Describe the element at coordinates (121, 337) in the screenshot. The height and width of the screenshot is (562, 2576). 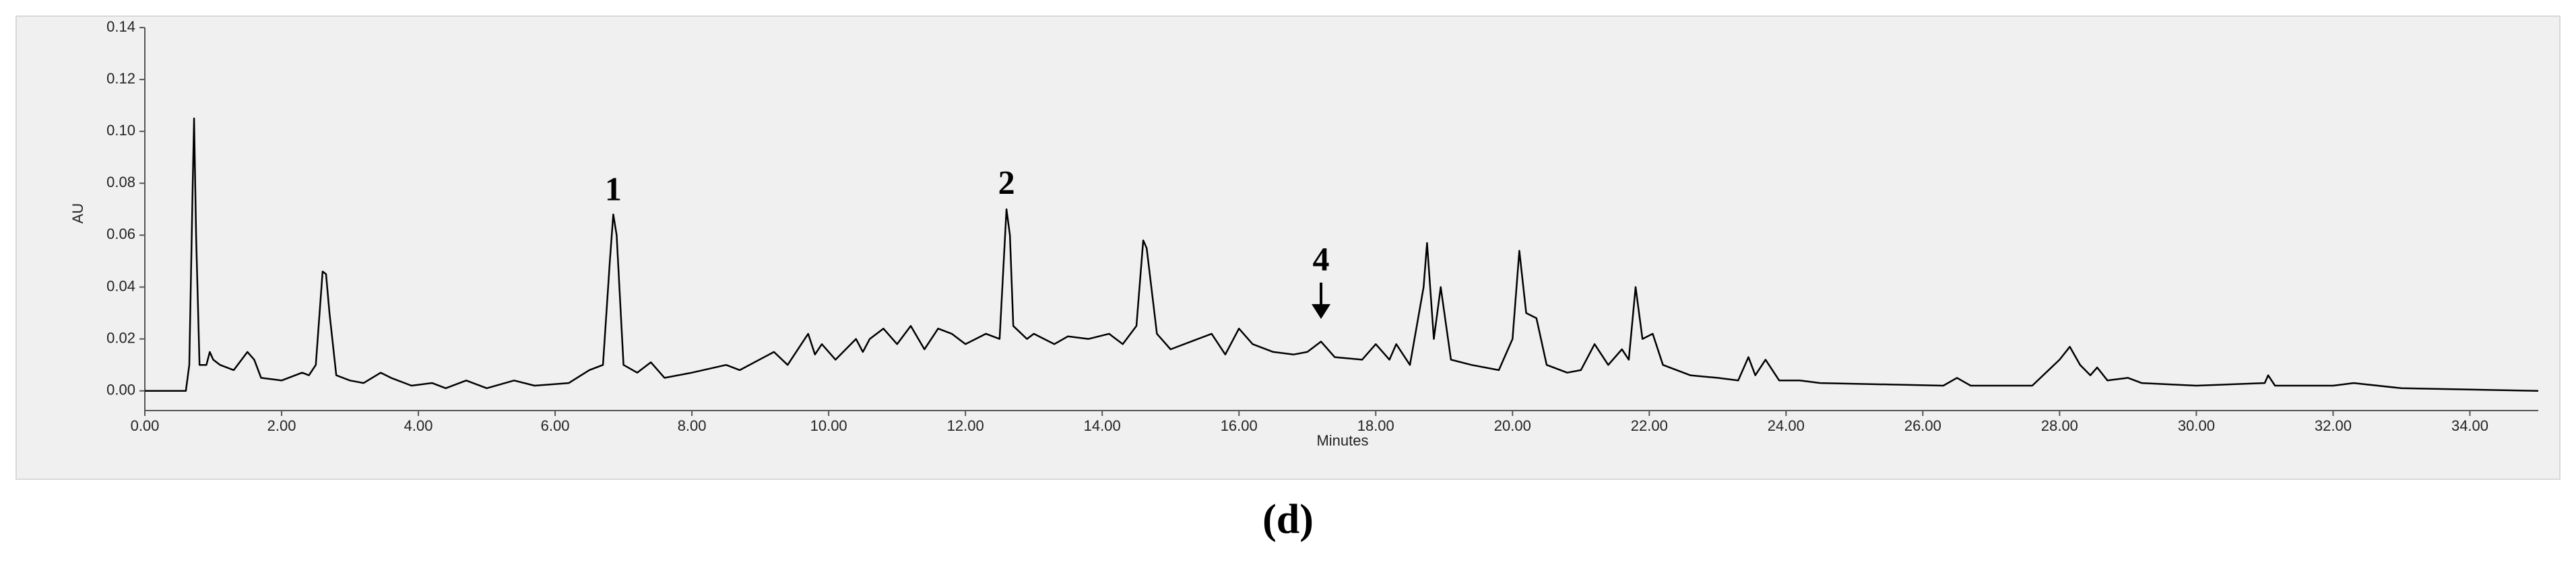
I see `y-tick-label: 0.02` at that location.